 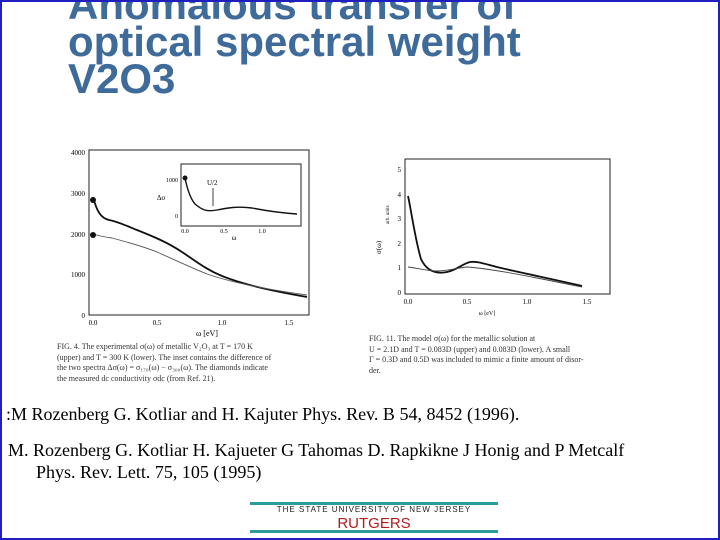 I want to click on dc-diamond-upper, so click(x=93, y=200).